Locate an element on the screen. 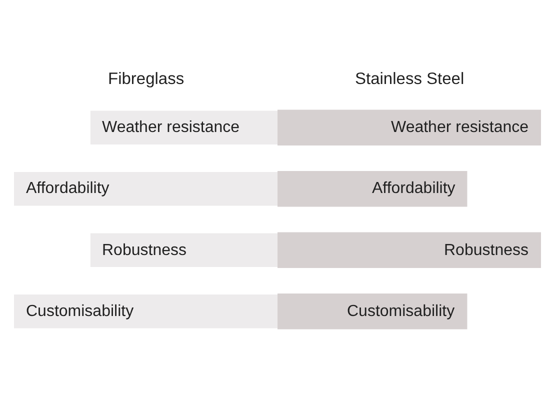 This screenshot has height=400, width=554. category-label: Affordability is located at coordinates (414, 188).